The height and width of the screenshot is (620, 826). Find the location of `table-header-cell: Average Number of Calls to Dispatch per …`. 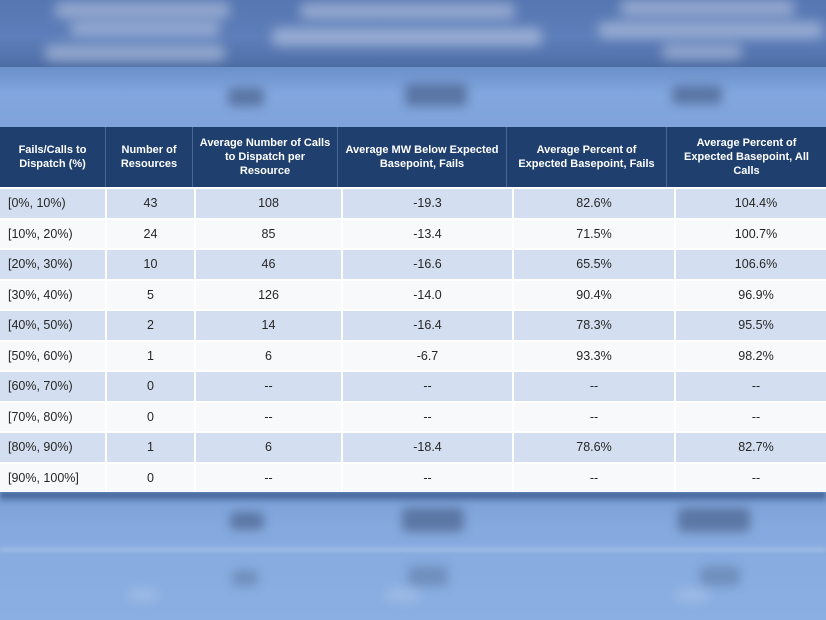

table-header-cell: Average Number of Calls to Dispatch per … is located at coordinates (264, 157).